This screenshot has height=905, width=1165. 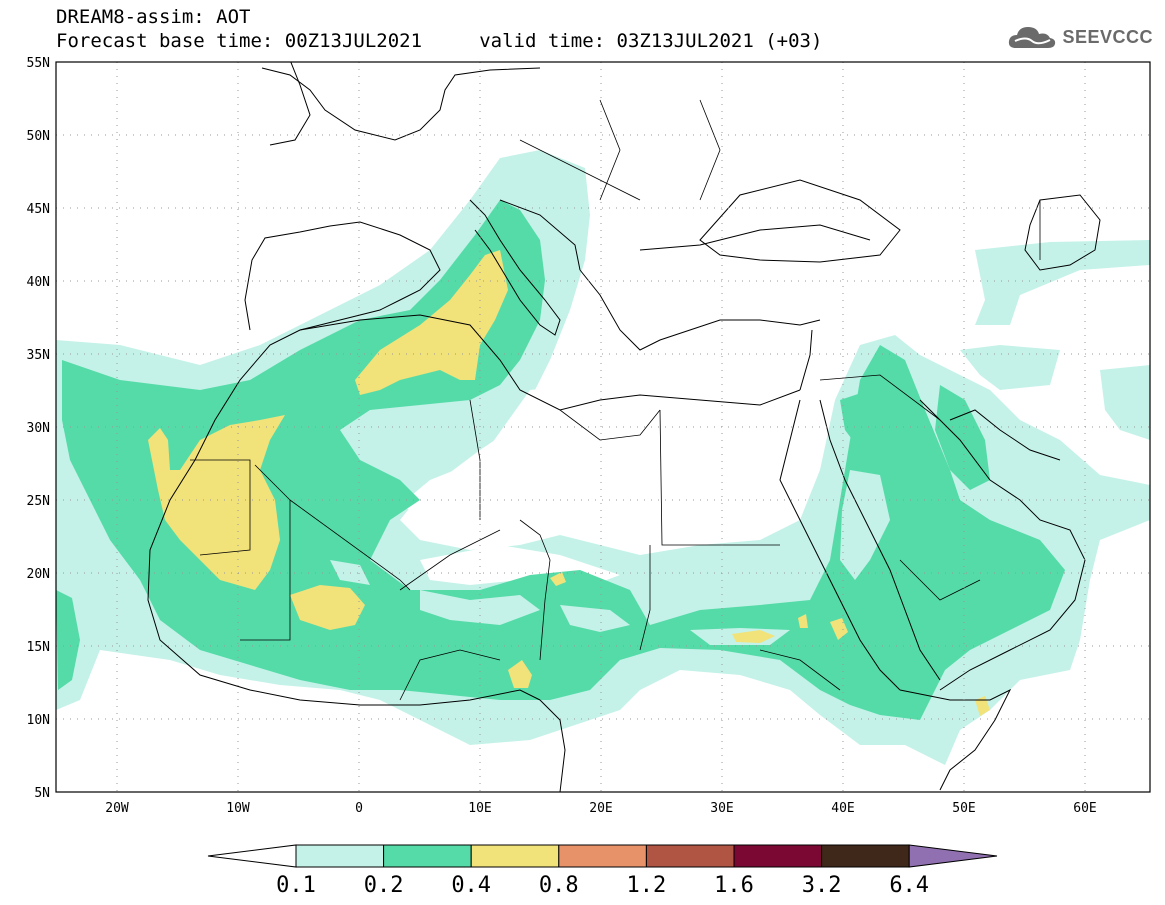 What do you see at coordinates (42, 793) in the screenshot?
I see `lat-tick-label: 5N` at bounding box center [42, 793].